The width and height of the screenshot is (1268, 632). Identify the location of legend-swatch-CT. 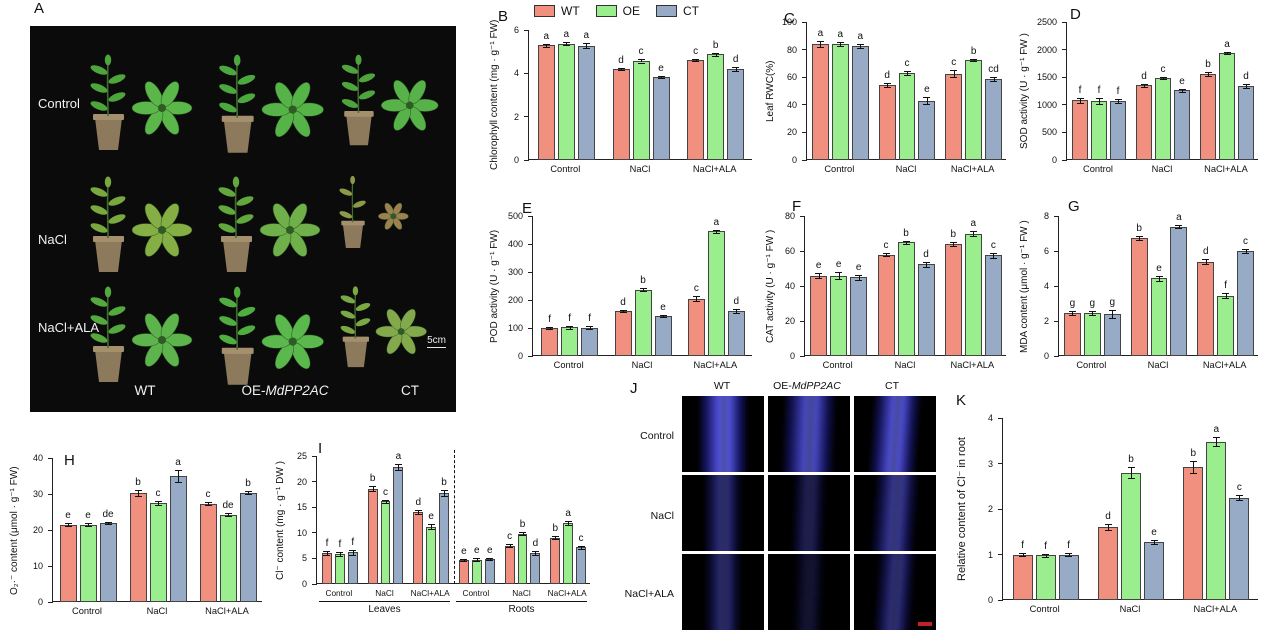
(666, 11).